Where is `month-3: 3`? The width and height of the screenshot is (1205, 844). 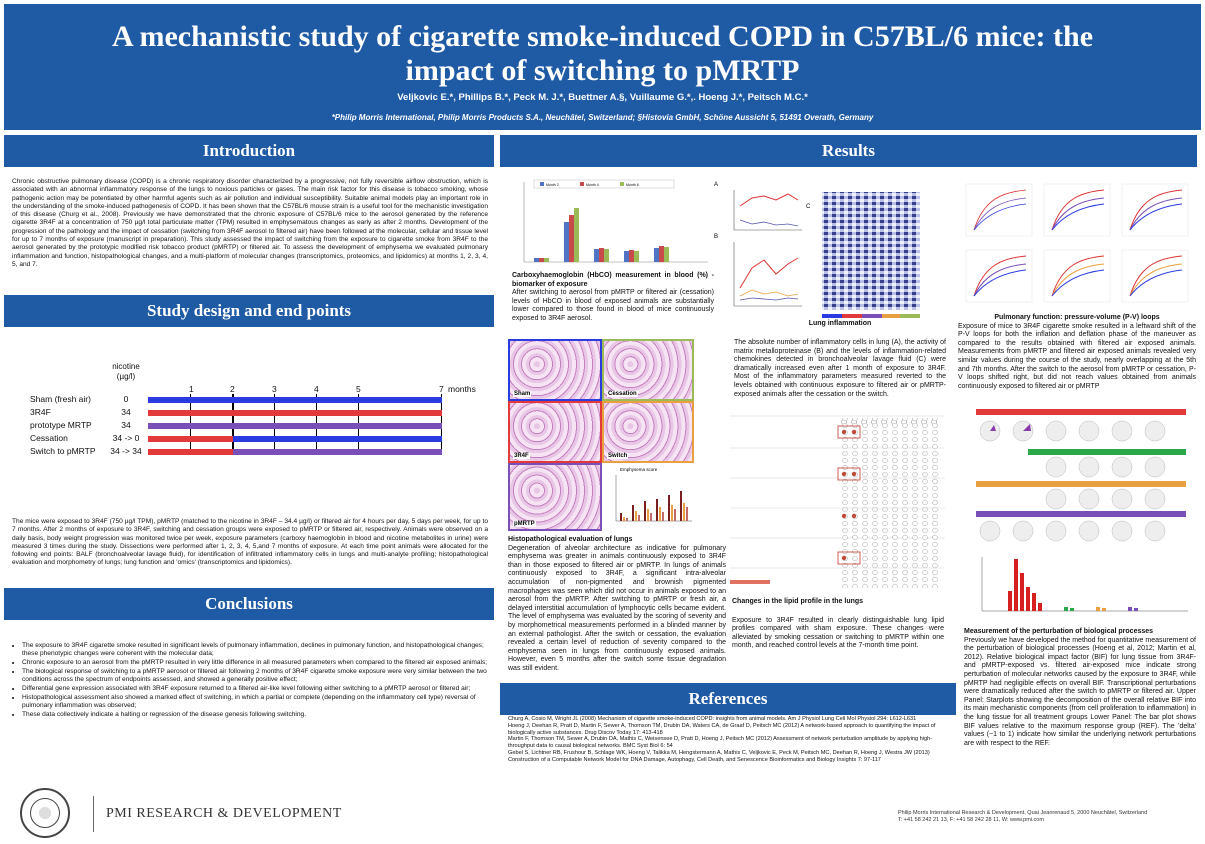 month-3: 3 is located at coordinates (274, 389).